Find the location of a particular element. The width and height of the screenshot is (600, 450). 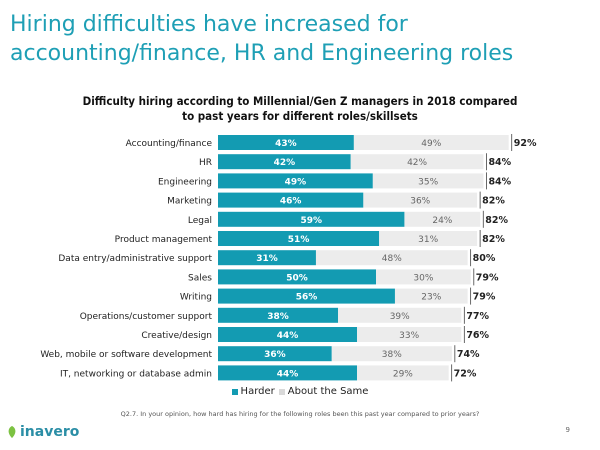

data-label-harder: 46% is located at coordinates (291, 202).